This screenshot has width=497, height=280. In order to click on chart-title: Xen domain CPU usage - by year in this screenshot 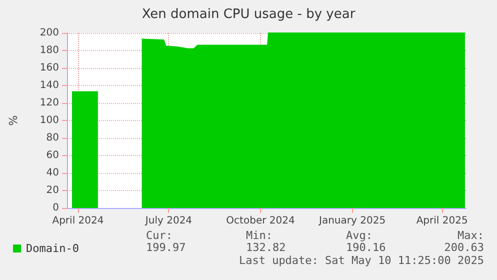, I will do `click(249, 14)`.